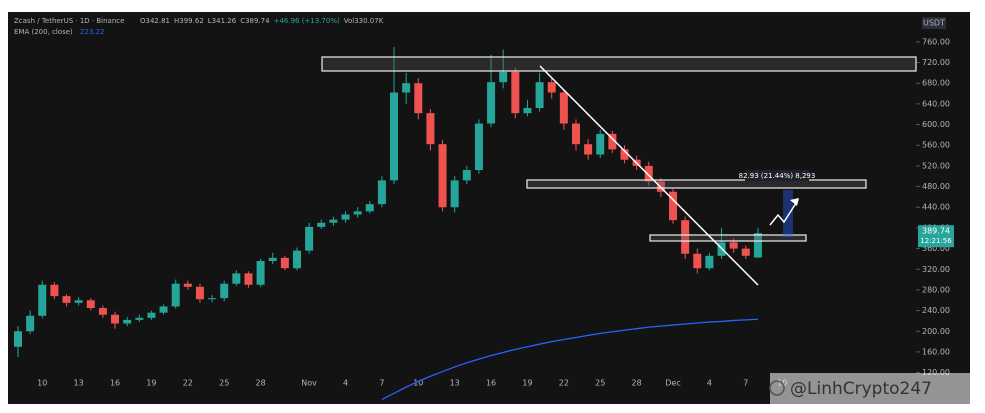 The image size is (985, 413). Describe the element at coordinates (188, 383) in the screenshot. I see `x-tick-label: 22` at that location.